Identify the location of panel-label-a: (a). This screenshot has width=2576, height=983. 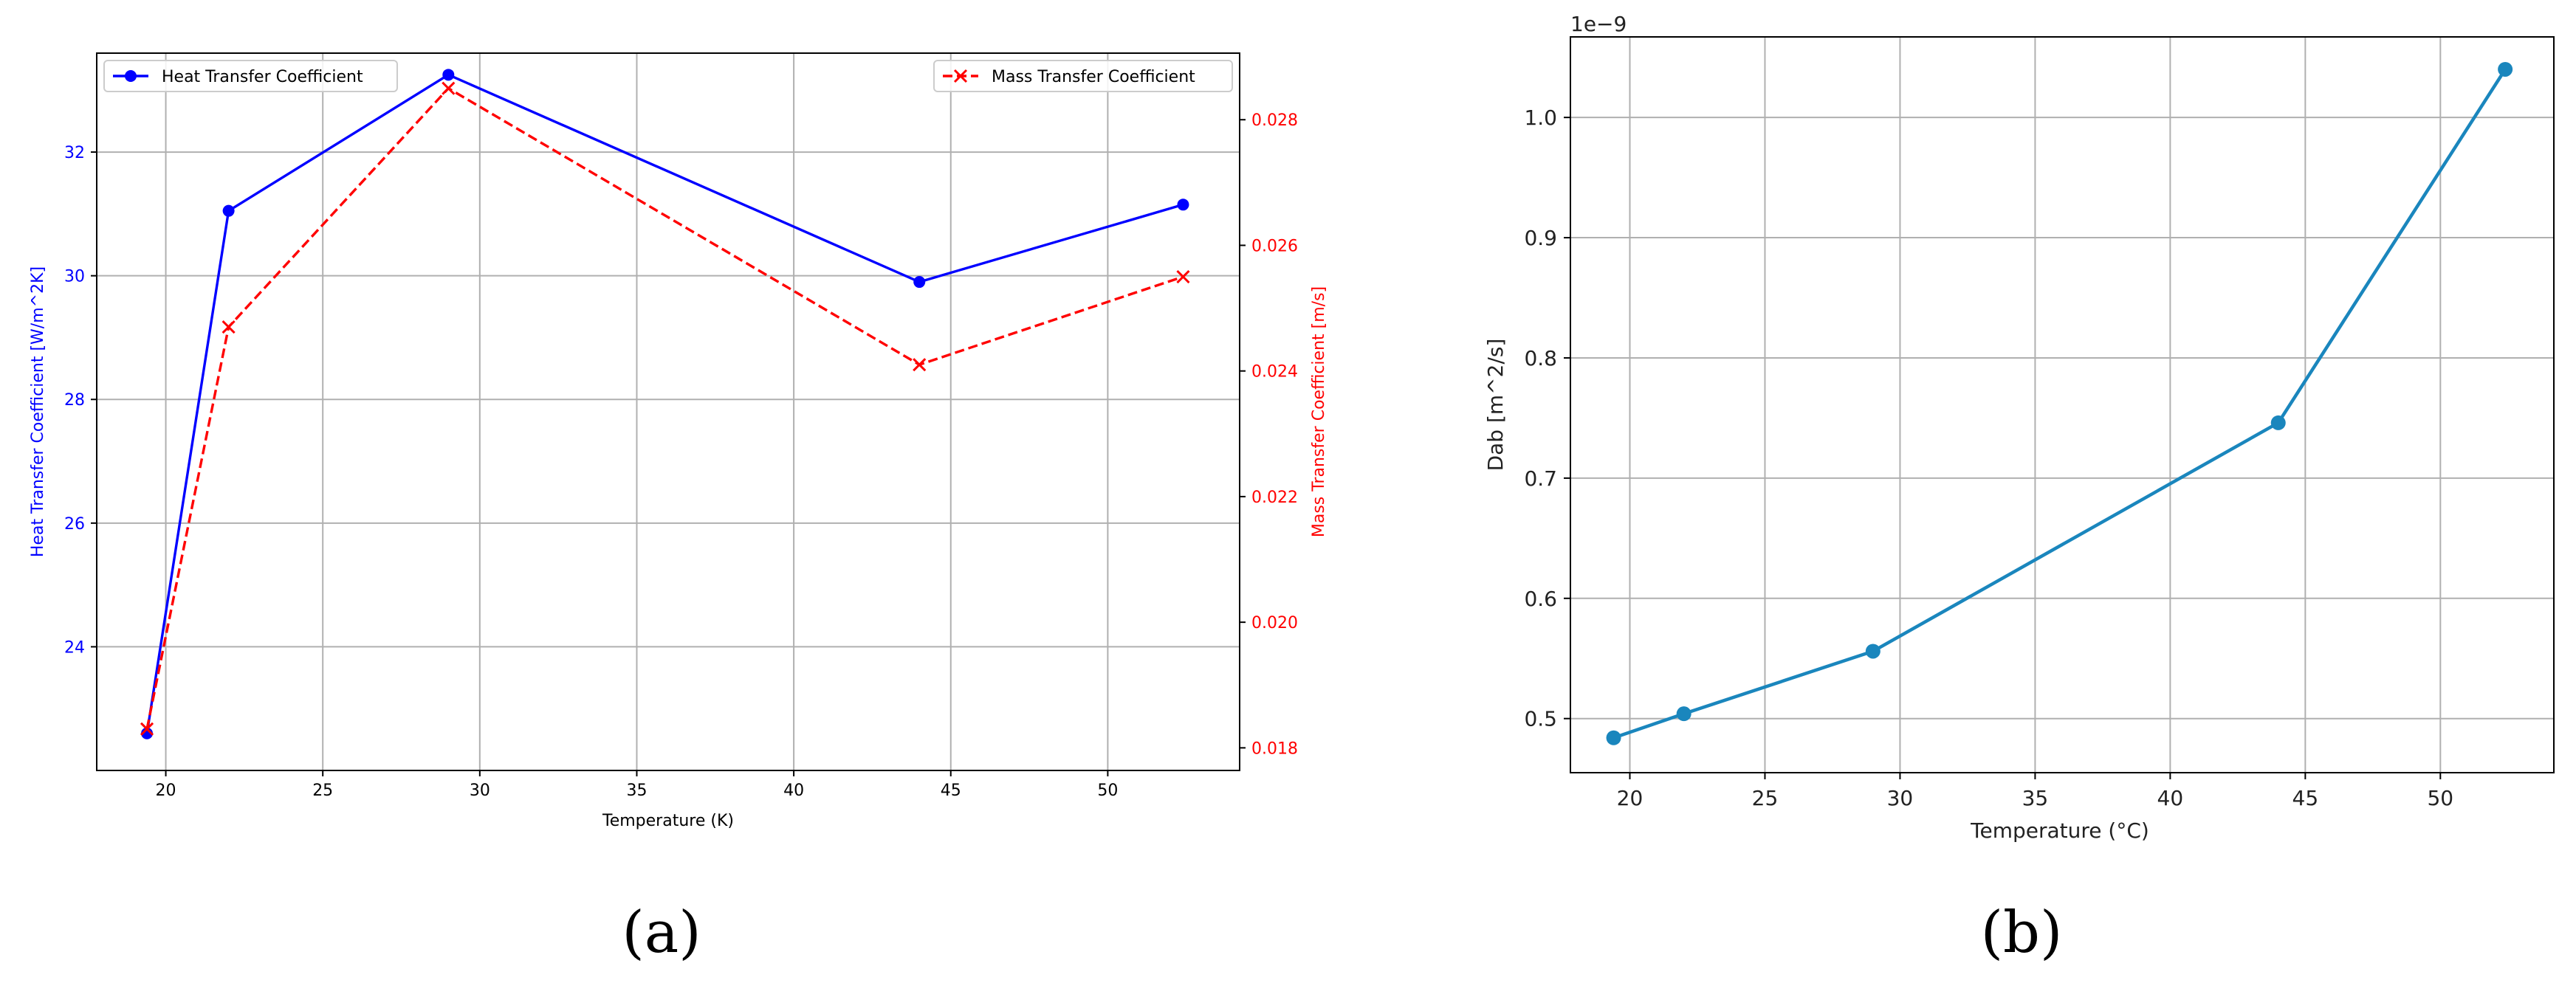
(661, 933).